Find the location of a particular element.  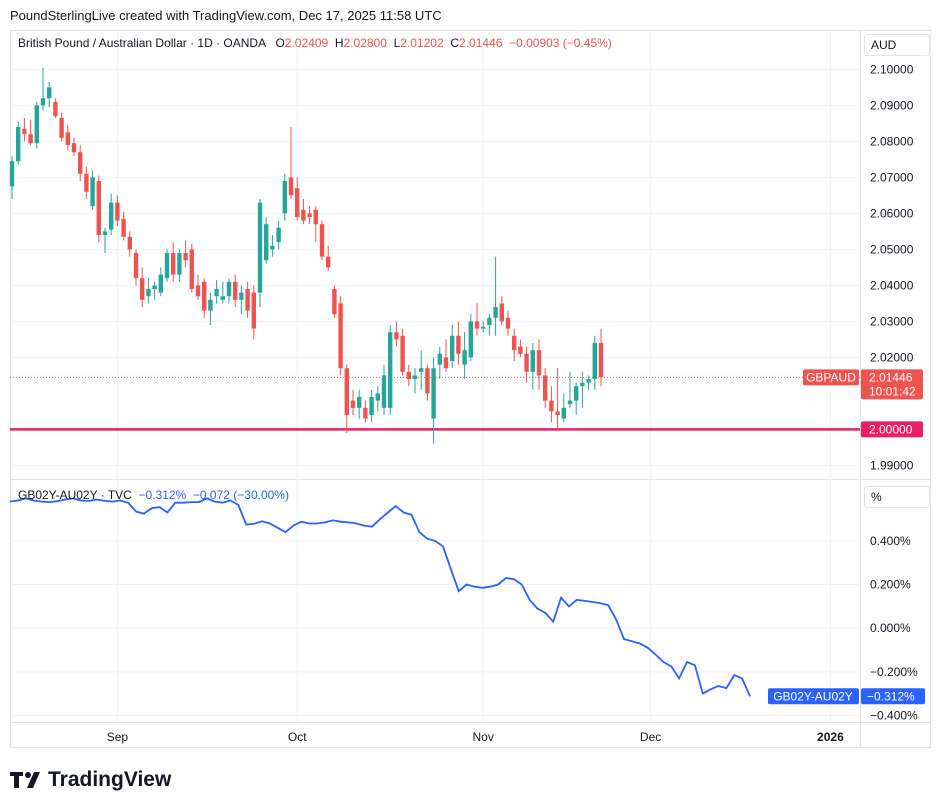

last-price-tag-bg is located at coordinates (892, 384).